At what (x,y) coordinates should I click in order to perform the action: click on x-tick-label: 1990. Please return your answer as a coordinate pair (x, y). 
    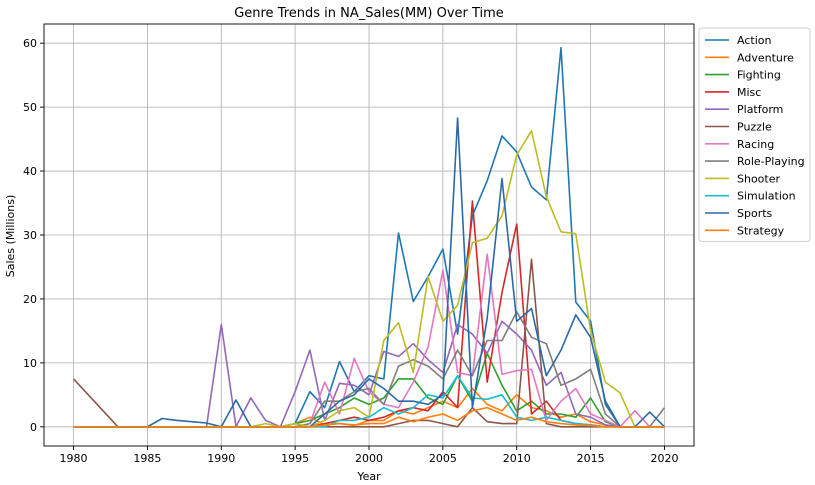
    Looking at the image, I should click on (221, 458).